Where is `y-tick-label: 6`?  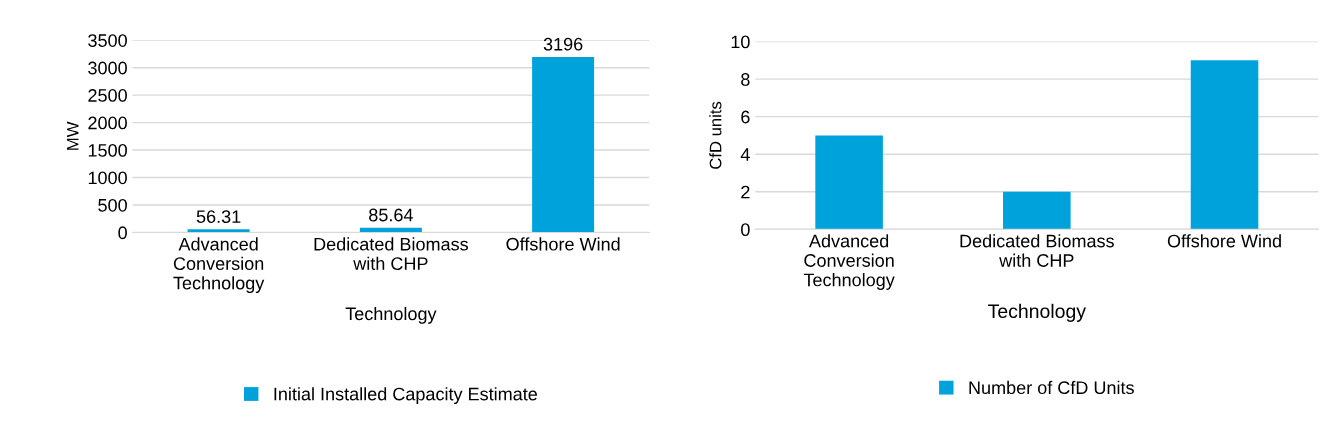
y-tick-label: 6 is located at coordinates (745, 117).